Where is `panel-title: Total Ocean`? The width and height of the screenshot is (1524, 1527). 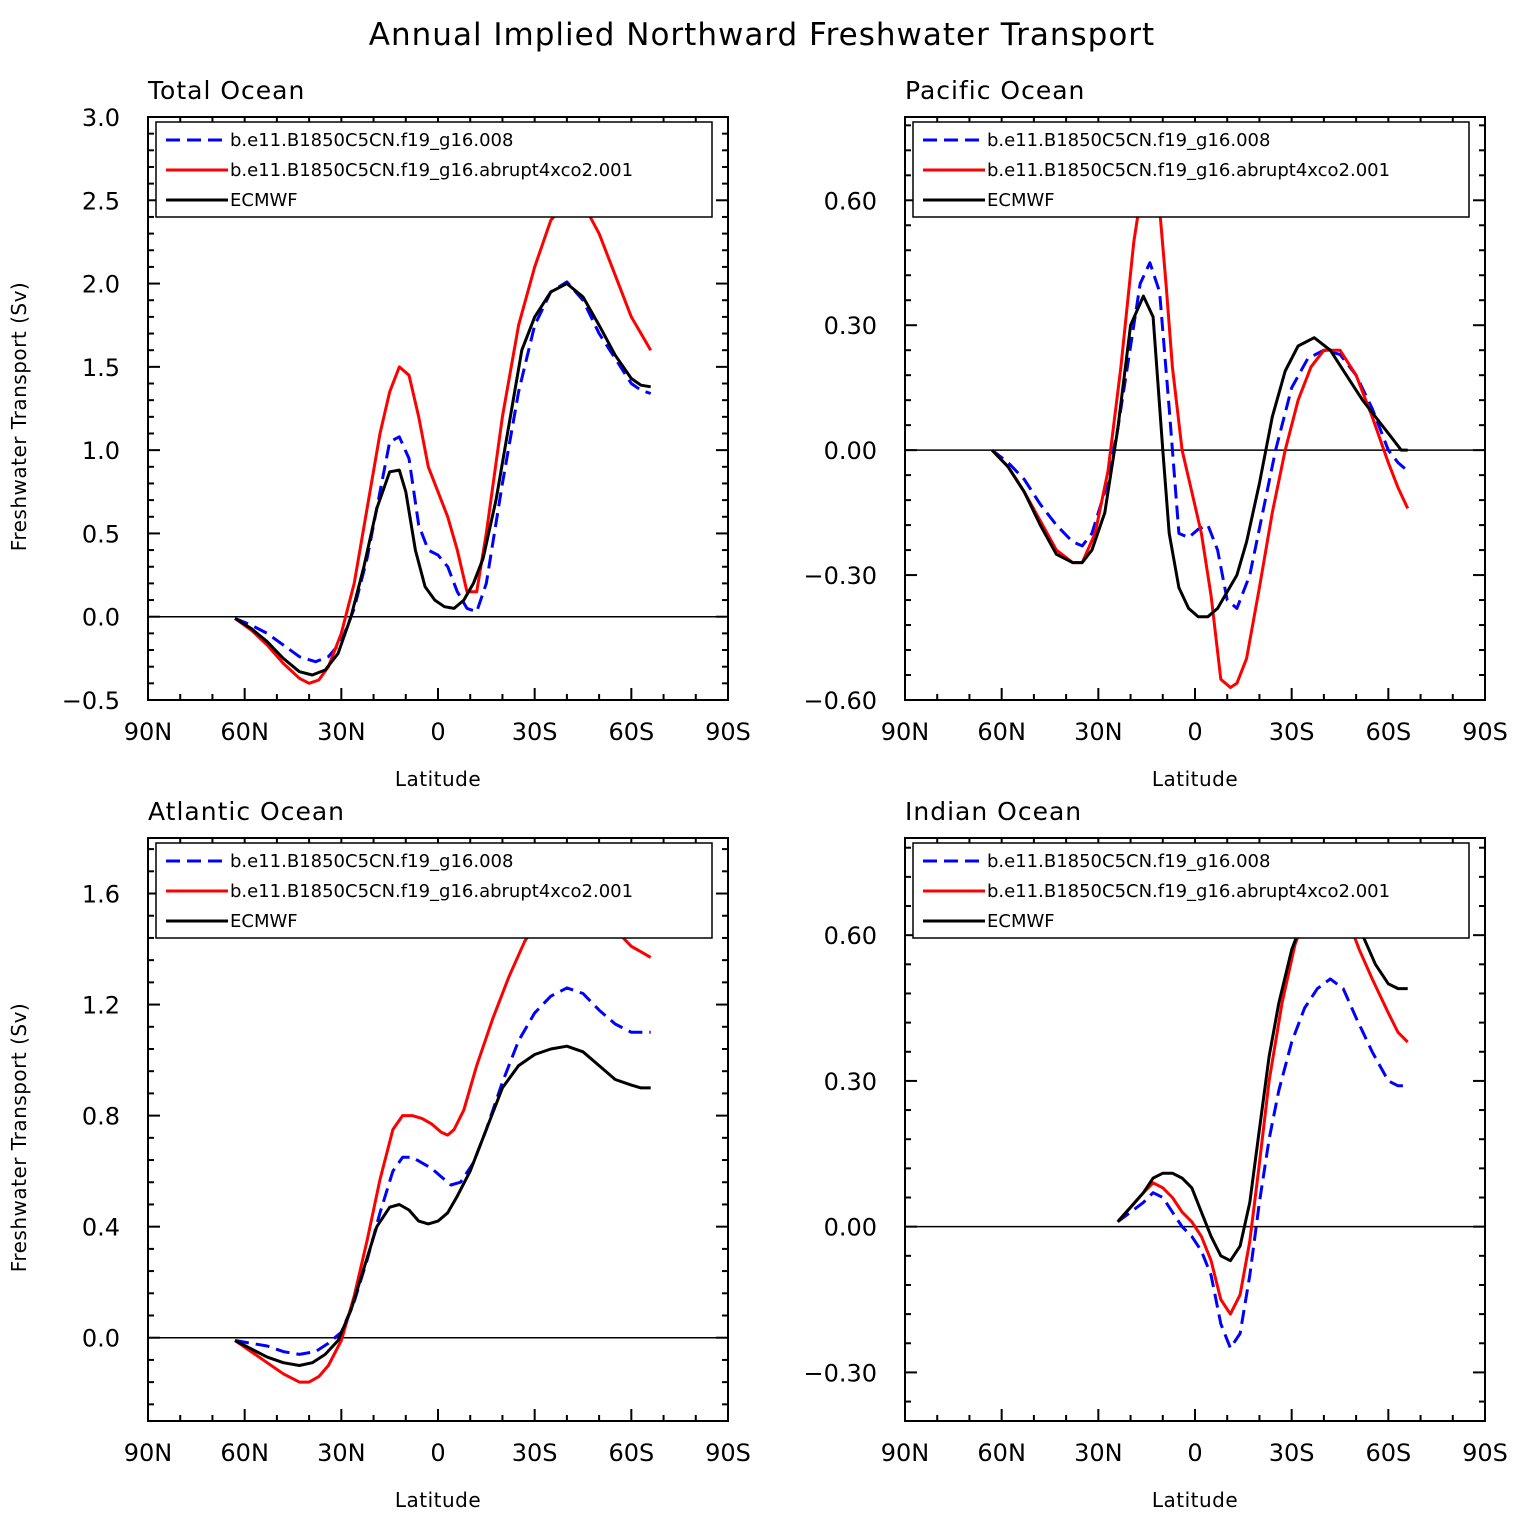 panel-title: Total Ocean is located at coordinates (226, 90).